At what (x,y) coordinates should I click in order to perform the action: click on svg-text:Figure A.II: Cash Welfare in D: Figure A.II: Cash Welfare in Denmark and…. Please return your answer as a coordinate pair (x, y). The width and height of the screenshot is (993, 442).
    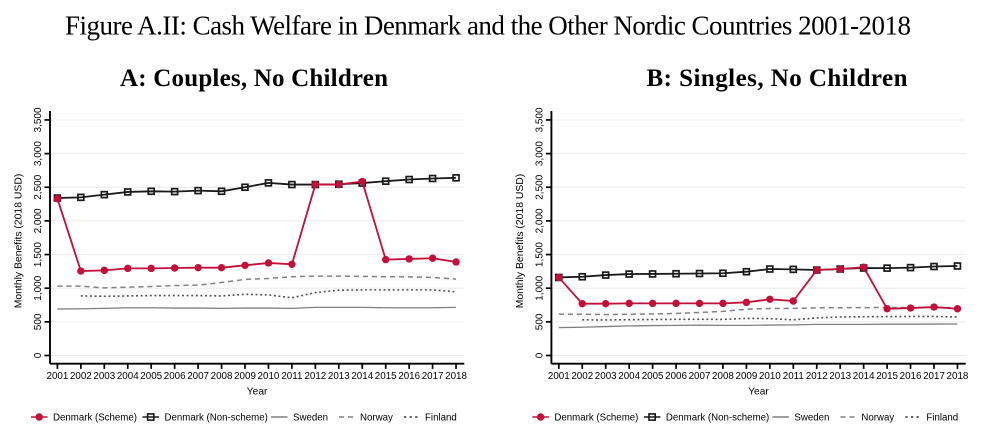
    Looking at the image, I should click on (488, 26).